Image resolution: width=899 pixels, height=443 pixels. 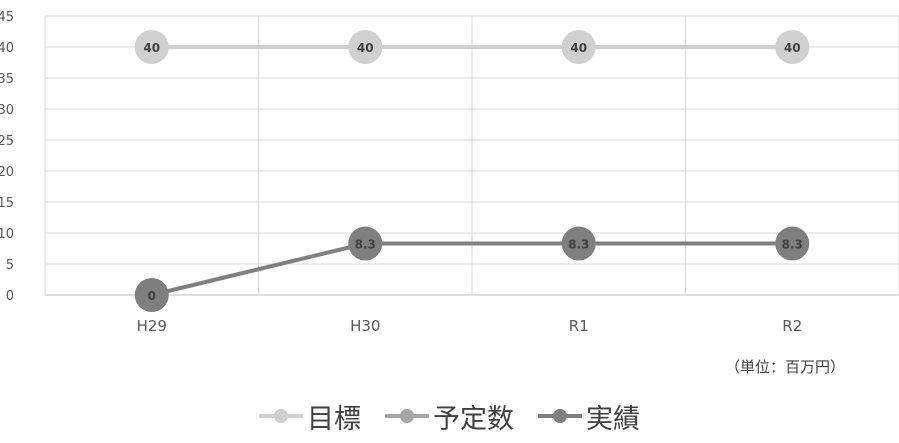 I want to click on legend: 目標 予定数 実績, so click(x=449, y=416).